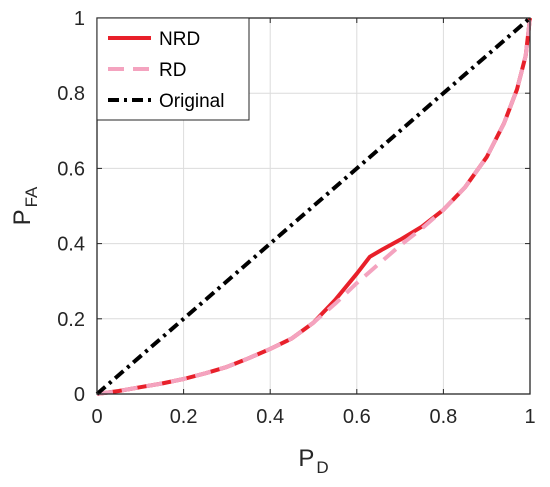 This screenshot has width=550, height=487. Describe the element at coordinates (306, 458) in the screenshot. I see `x-axis-label-main: P` at that location.